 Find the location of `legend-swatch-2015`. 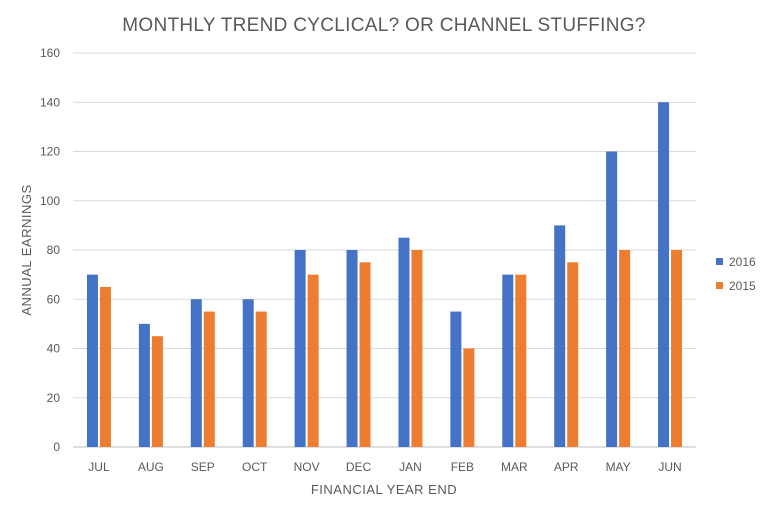

legend-swatch-2015 is located at coordinates (719, 285).